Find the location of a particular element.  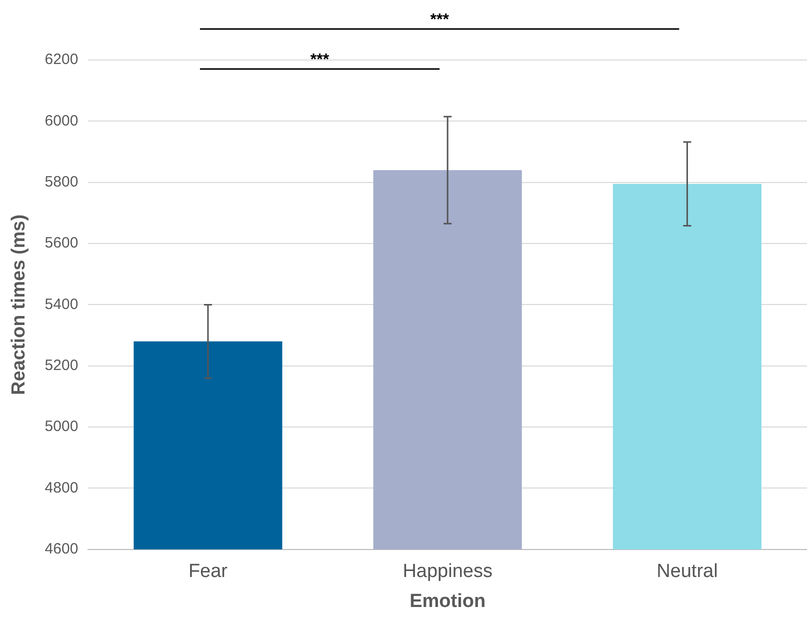

x-tick-label: Happiness is located at coordinates (447, 571).